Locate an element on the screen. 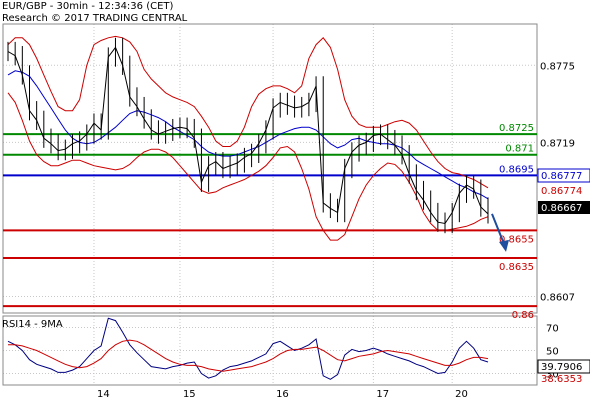 The width and height of the screenshot is (590, 404). rsi-tick-label: 70 is located at coordinates (552, 329).